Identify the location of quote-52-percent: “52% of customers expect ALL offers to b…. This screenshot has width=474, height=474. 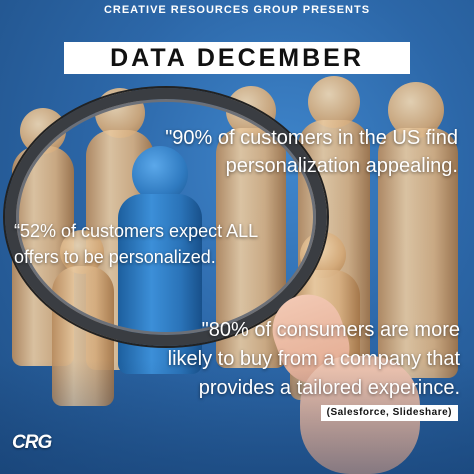
(136, 244).